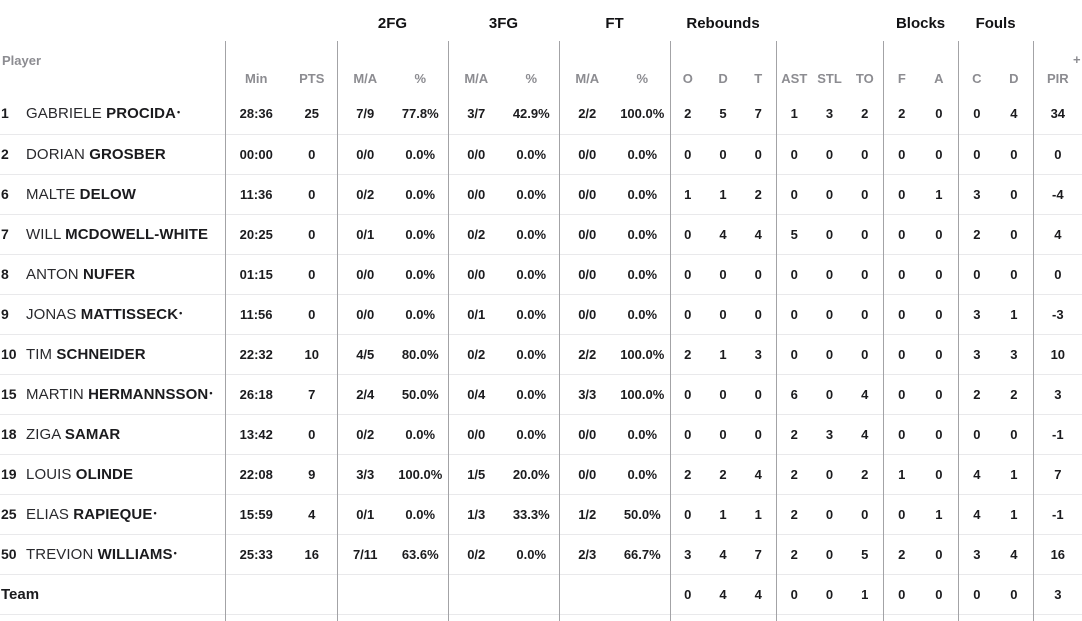 Image resolution: width=1082 pixels, height=621 pixels. Describe the element at coordinates (420, 154) in the screenshot. I see `stat-2fg-pct: 0.0%` at that location.